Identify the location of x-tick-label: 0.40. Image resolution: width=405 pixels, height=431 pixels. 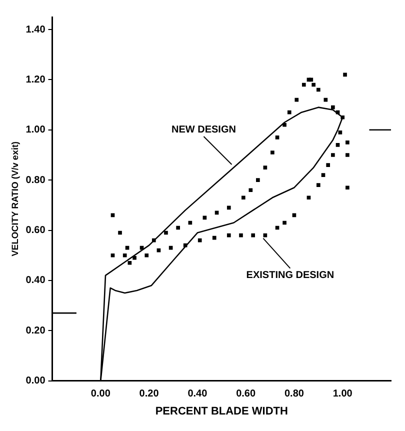
(198, 394).